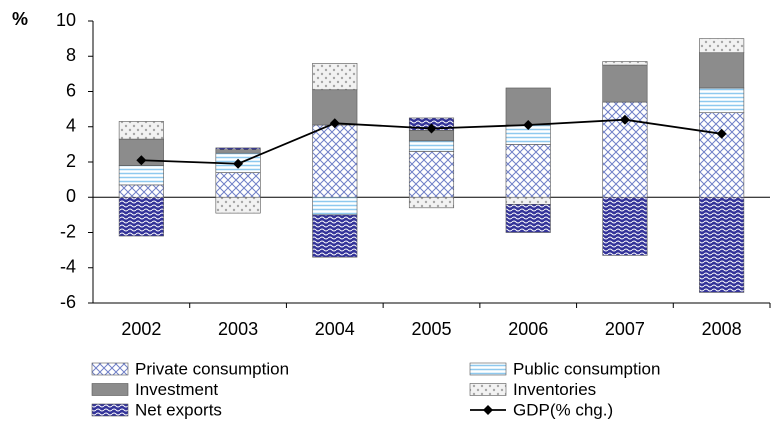 This screenshot has width=776, height=423. Describe the element at coordinates (238, 329) in the screenshot. I see `x-tick-label: 2003` at that location.